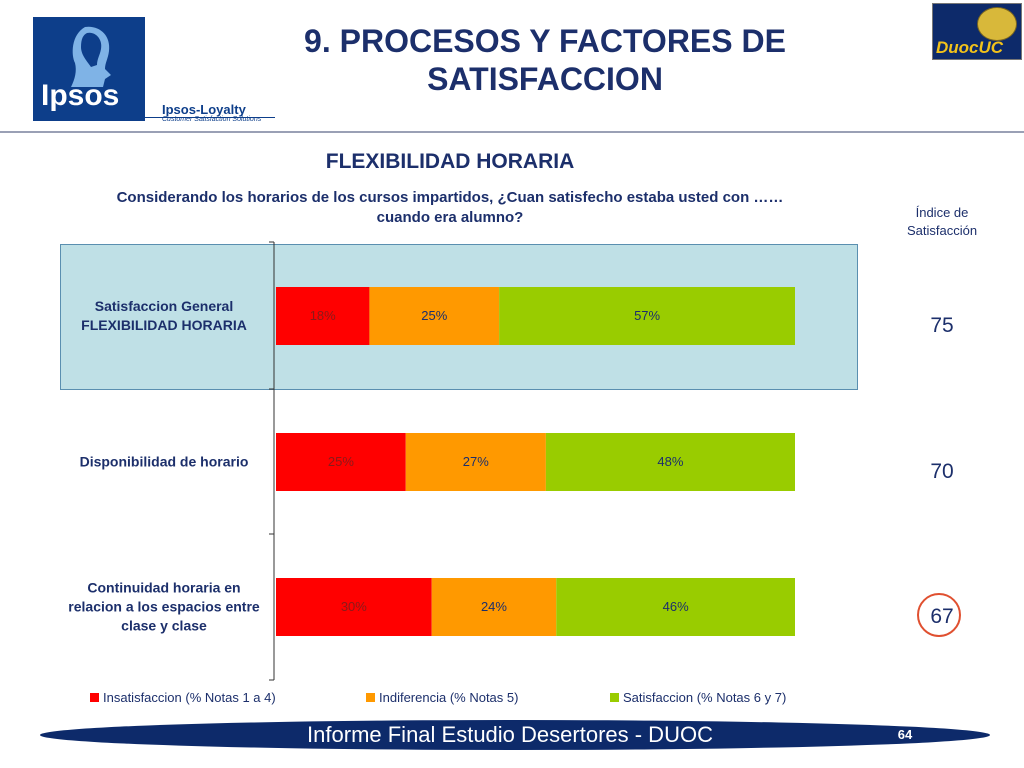  What do you see at coordinates (942, 212) in the screenshot?
I see `index-header-line1: Índice de` at bounding box center [942, 212].